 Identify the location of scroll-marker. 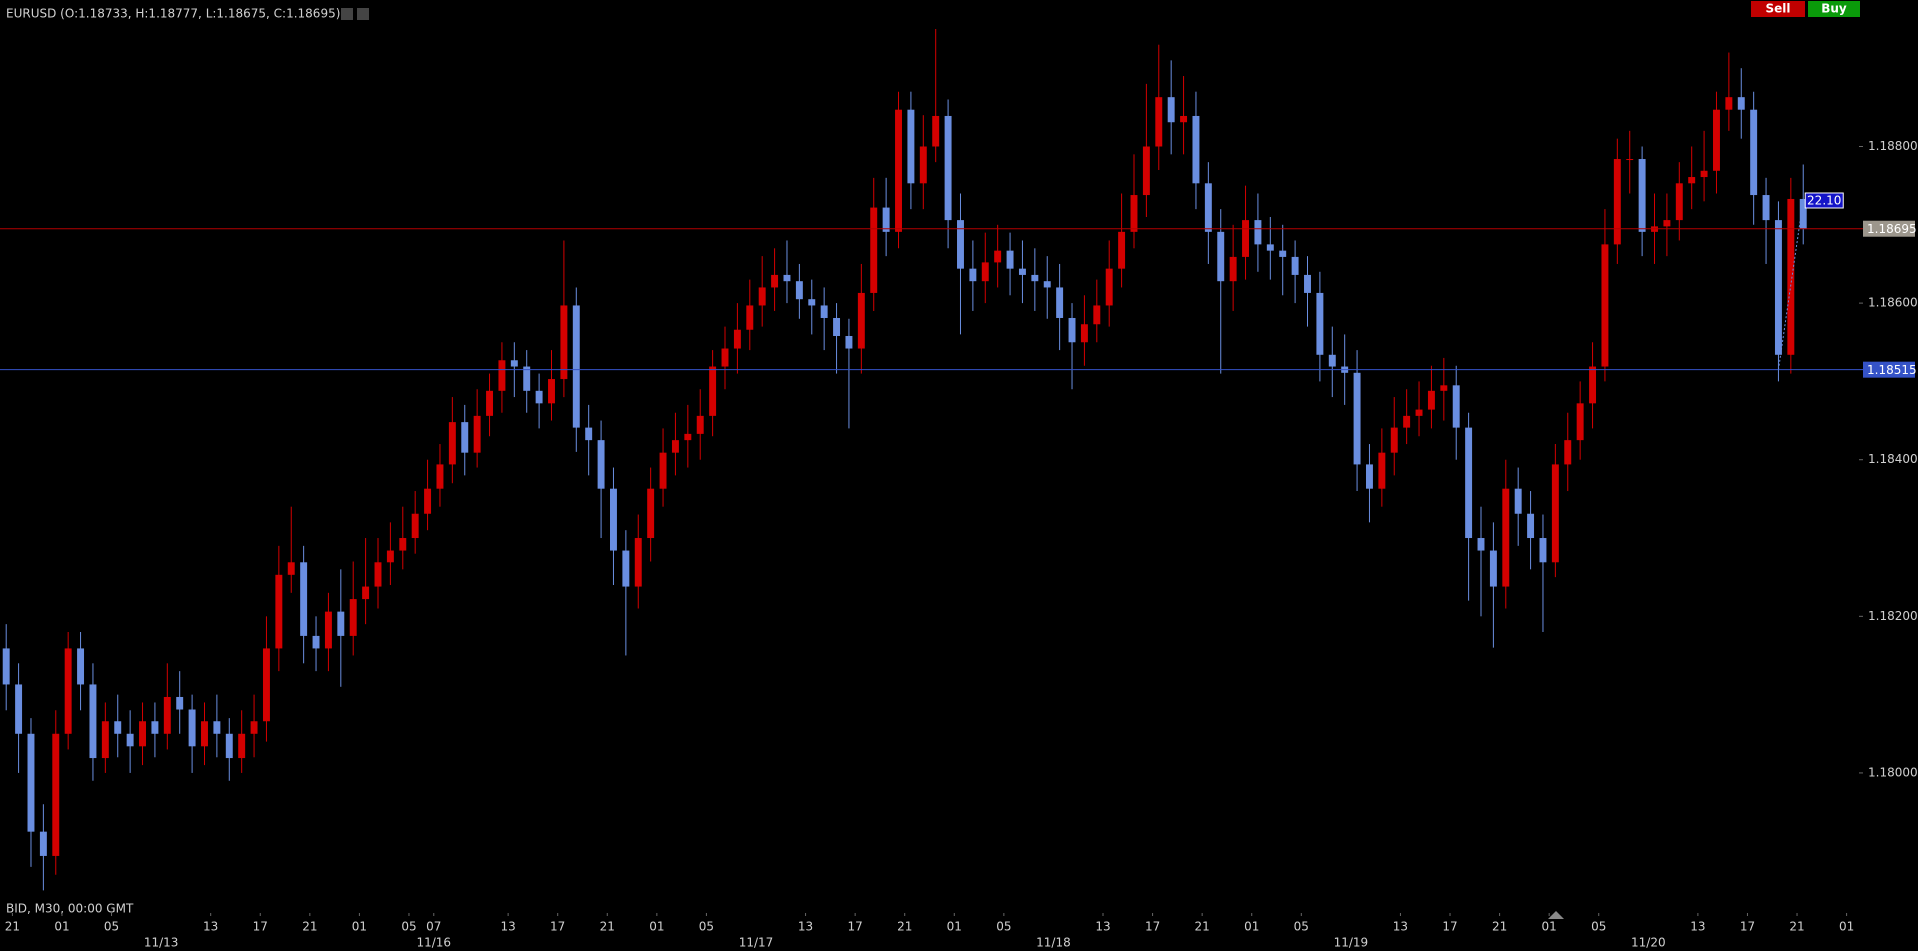
(1556, 915).